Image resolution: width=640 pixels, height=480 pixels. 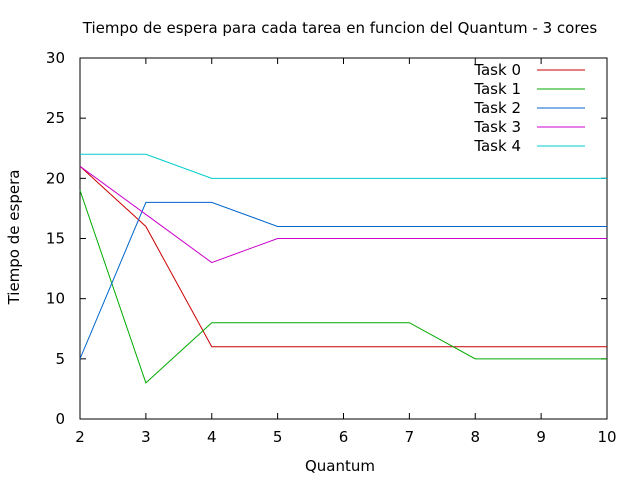 I want to click on legend-label-task-0: Task 0, so click(x=497, y=70).